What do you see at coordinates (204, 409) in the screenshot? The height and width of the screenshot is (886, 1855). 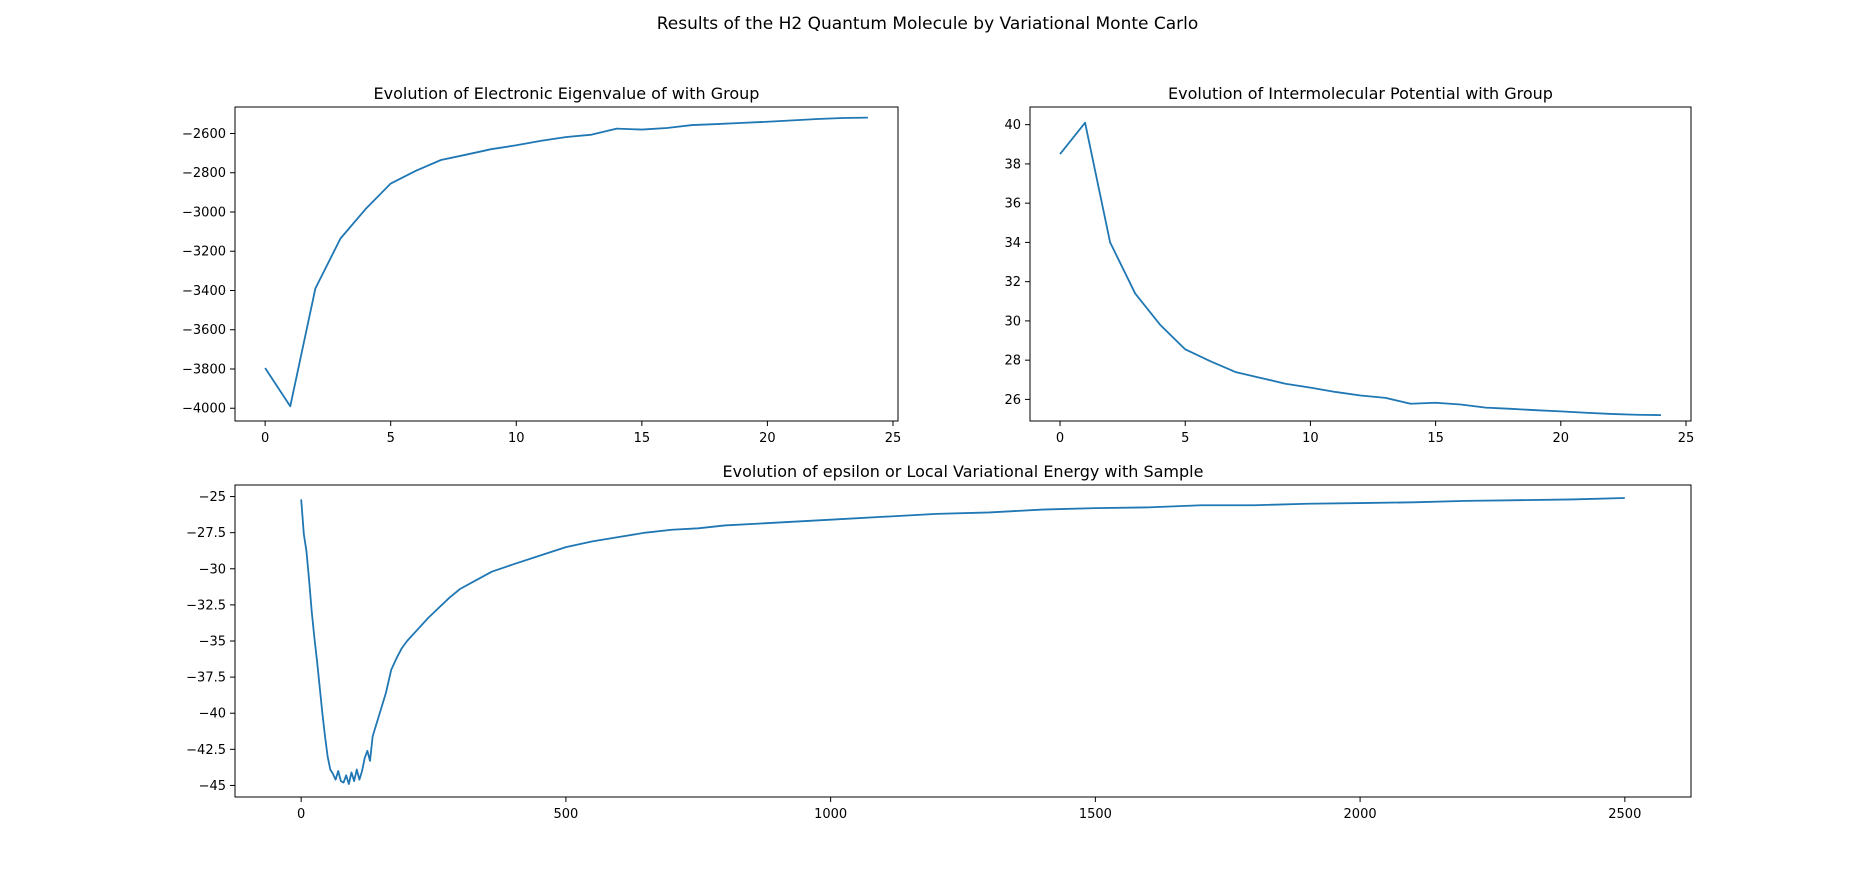 I see `y-tick-label: −4000` at bounding box center [204, 409].